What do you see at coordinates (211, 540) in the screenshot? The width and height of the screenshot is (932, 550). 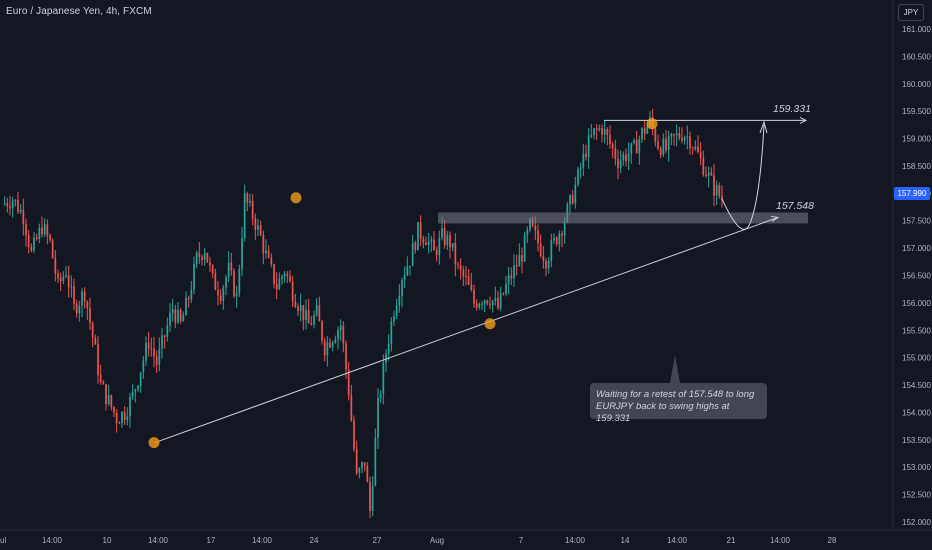 I see `x-tick-label: 17` at bounding box center [211, 540].